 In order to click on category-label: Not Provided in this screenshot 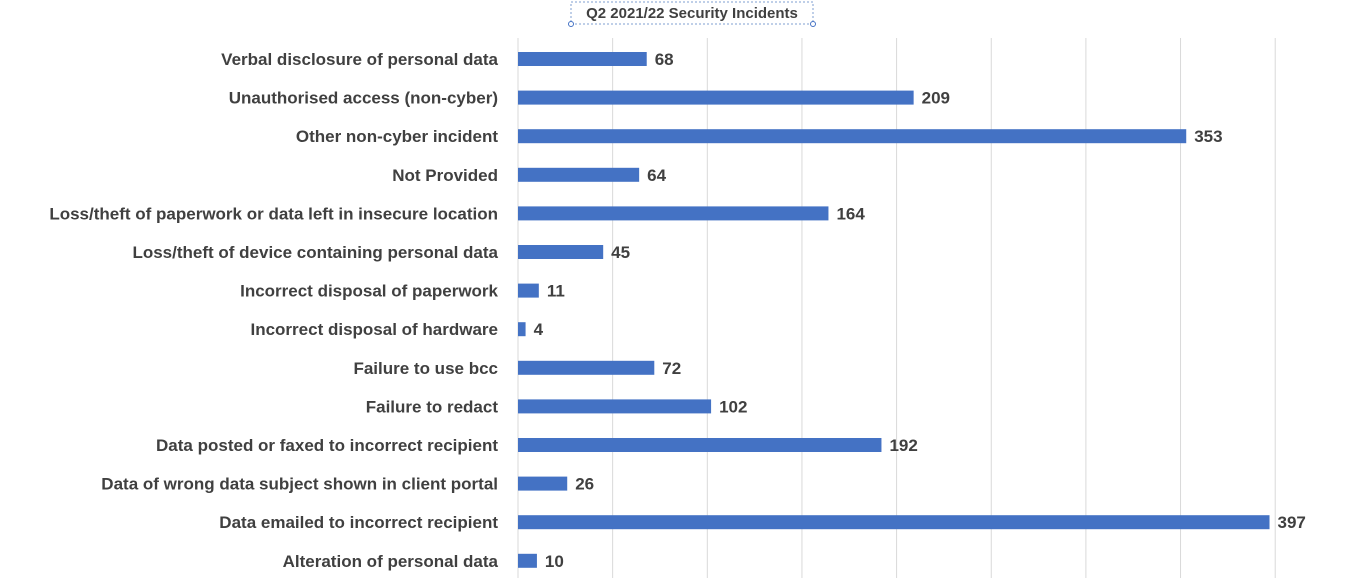, I will do `click(445, 175)`.